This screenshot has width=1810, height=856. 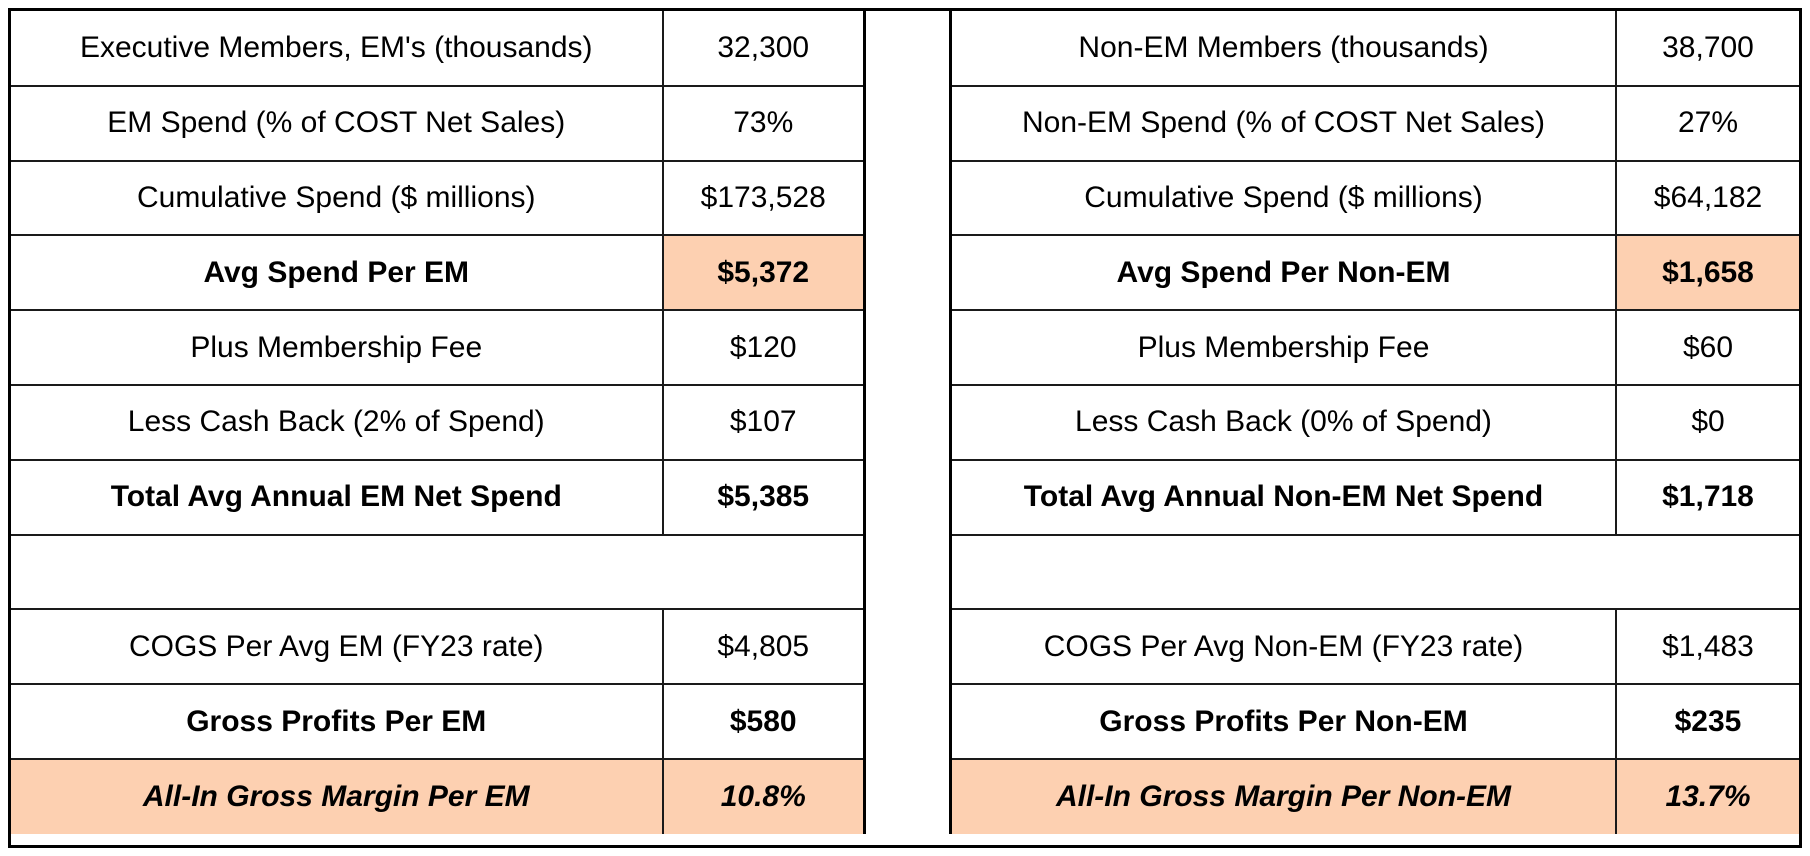 What do you see at coordinates (763, 795) in the screenshot?
I see `row-value: 10.8%` at bounding box center [763, 795].